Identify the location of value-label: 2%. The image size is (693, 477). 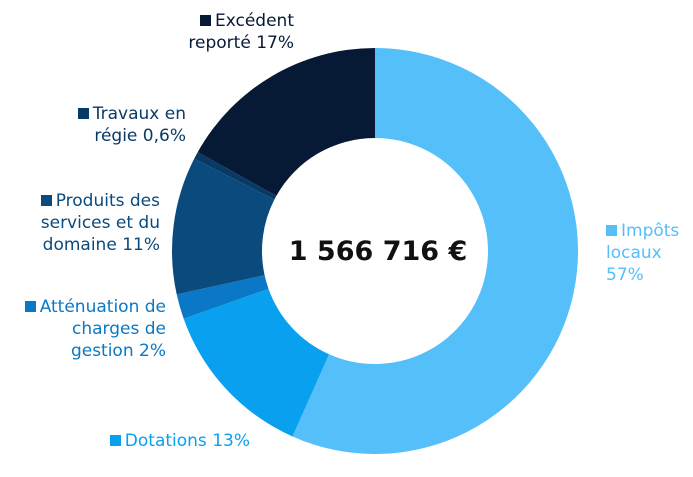
(152, 351).